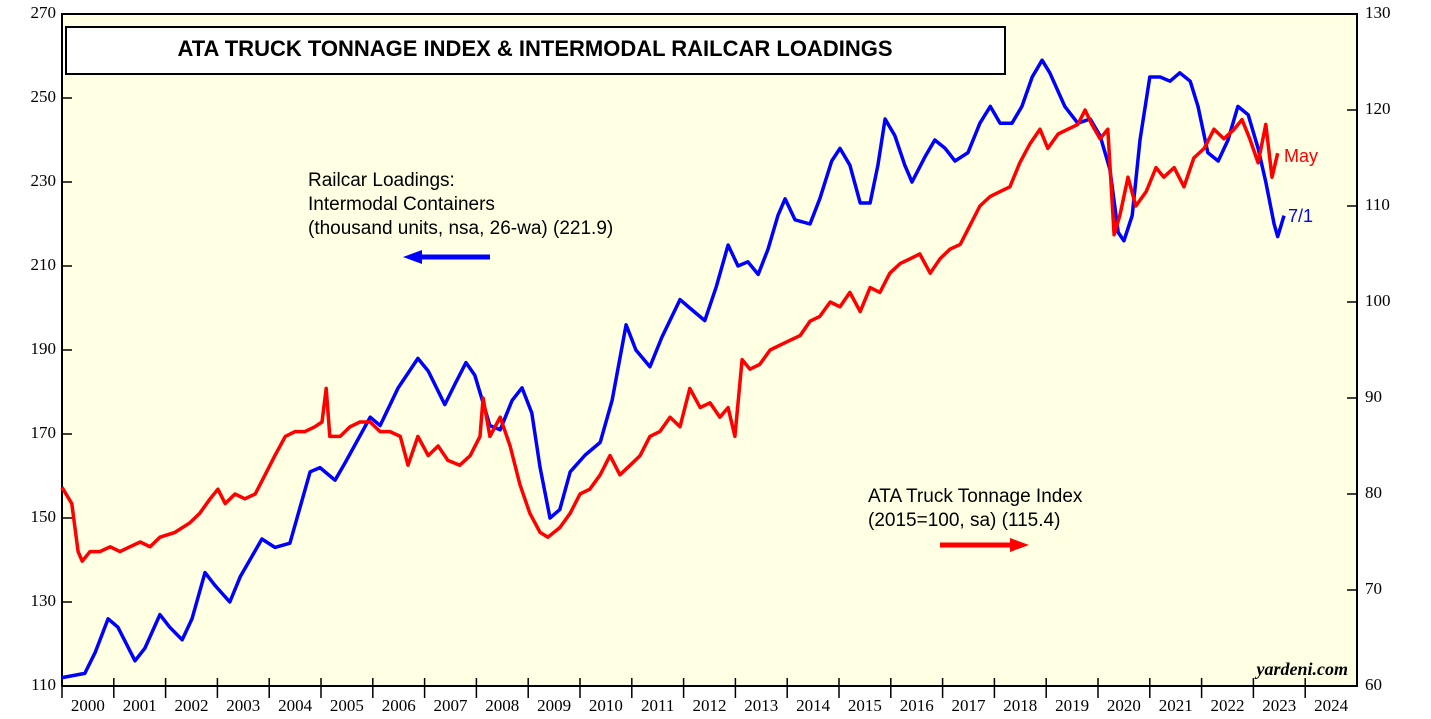  What do you see at coordinates (44, 348) in the screenshot?
I see `y-tick-label: 190` at bounding box center [44, 348].